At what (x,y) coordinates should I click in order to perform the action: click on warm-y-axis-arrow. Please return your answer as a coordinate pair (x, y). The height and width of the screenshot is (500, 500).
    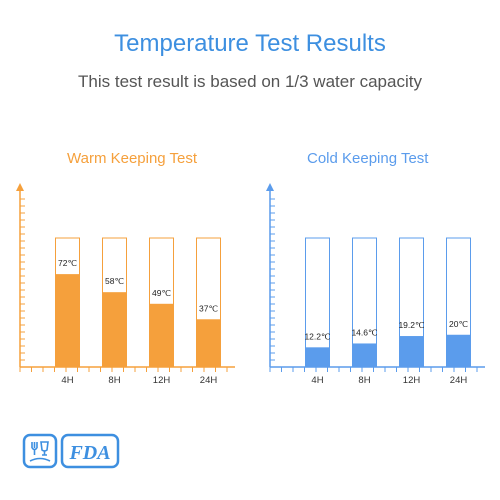
    Looking at the image, I should click on (20, 187).